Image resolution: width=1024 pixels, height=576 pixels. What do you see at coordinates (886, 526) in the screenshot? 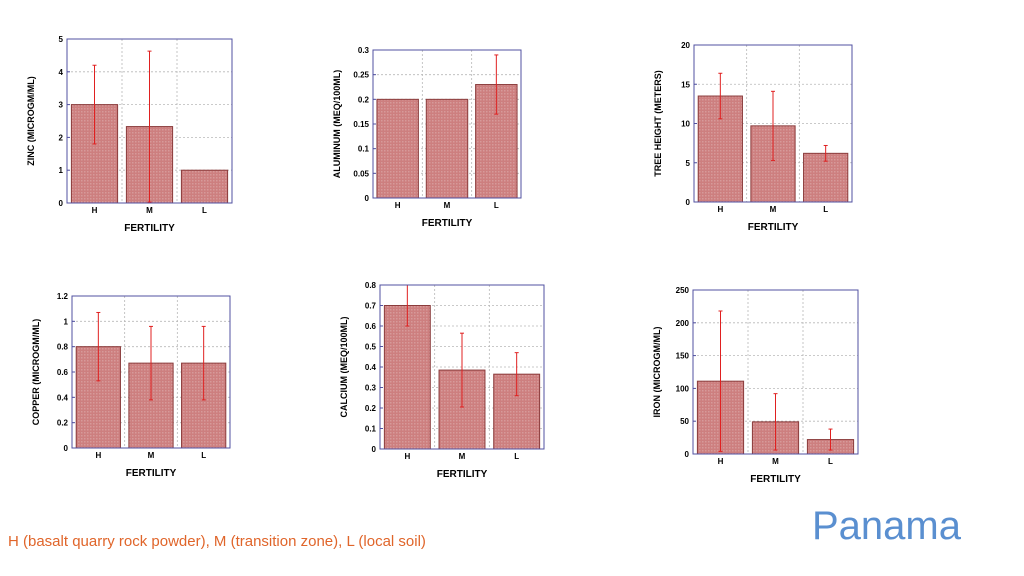
I see `brand-title: Panama` at bounding box center [886, 526].